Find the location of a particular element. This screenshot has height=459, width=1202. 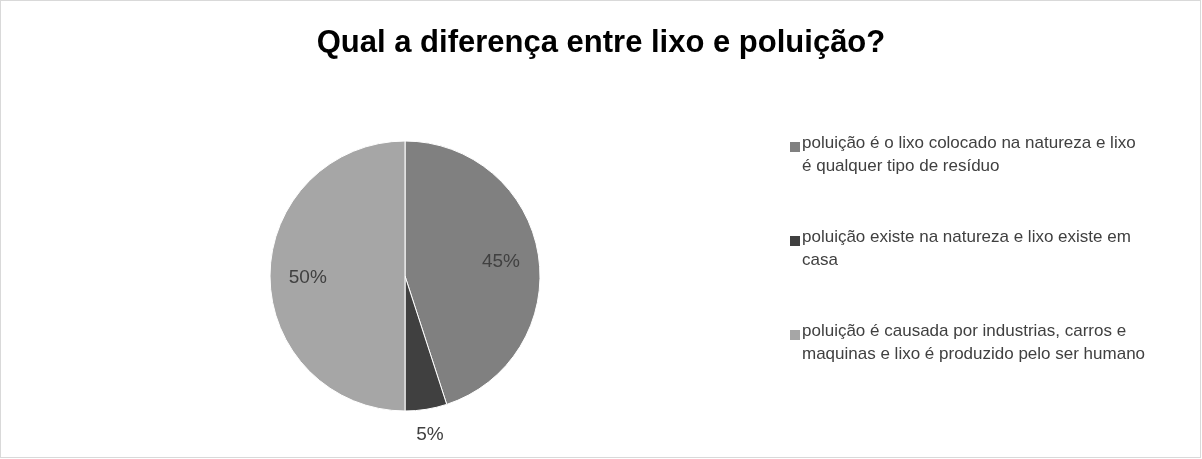

data-label: 50% is located at coordinates (307, 276).